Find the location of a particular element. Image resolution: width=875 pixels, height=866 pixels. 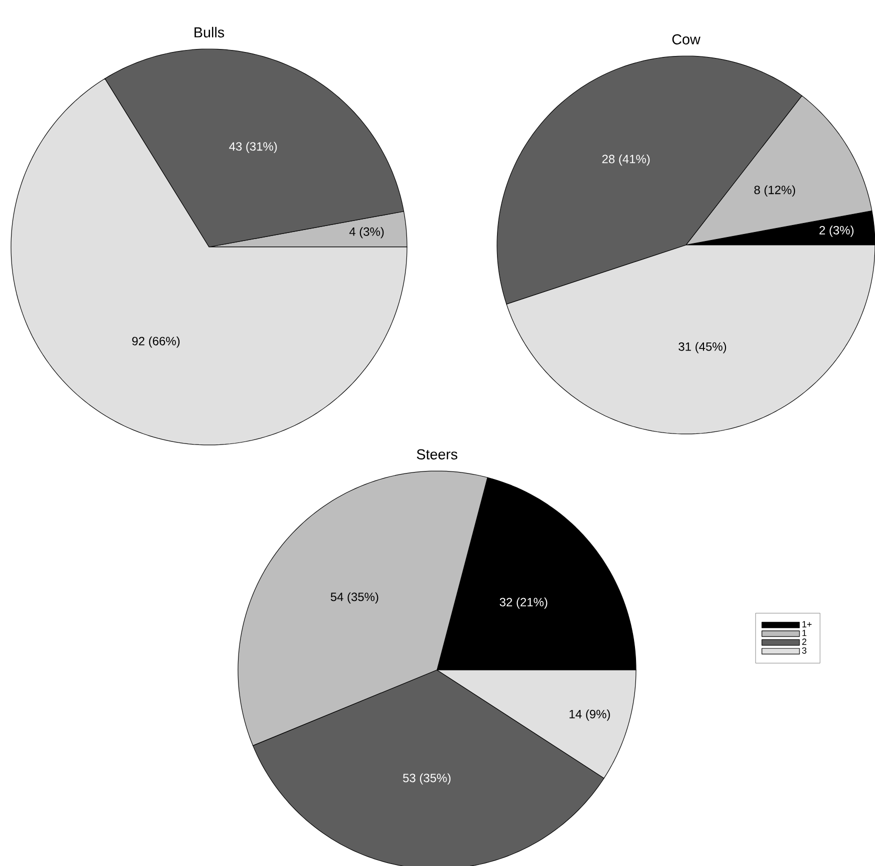

chart-title: Bulls is located at coordinates (209, 32).